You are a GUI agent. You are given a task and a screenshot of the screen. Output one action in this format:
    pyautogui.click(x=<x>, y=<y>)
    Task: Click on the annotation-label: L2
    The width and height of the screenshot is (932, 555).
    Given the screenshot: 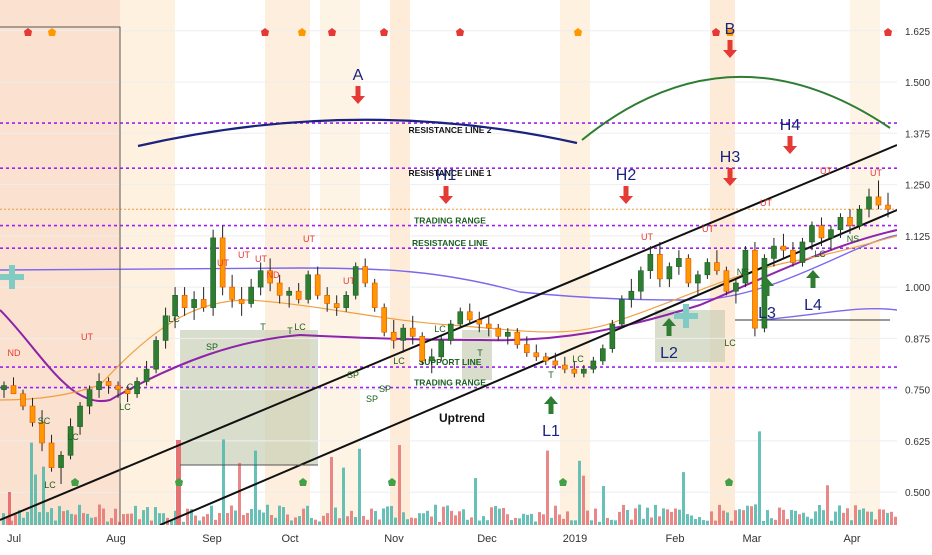 What is the action you would take?
    pyautogui.click(x=669, y=353)
    